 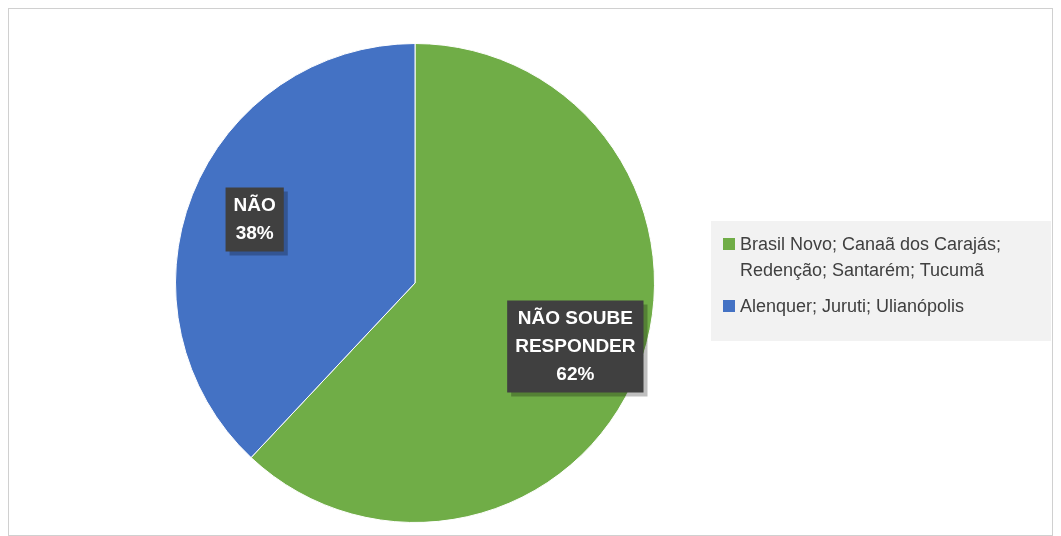 What do you see at coordinates (852, 306) in the screenshot?
I see `legend-label: Alenquer; Juruti; Ulianópolis` at bounding box center [852, 306].